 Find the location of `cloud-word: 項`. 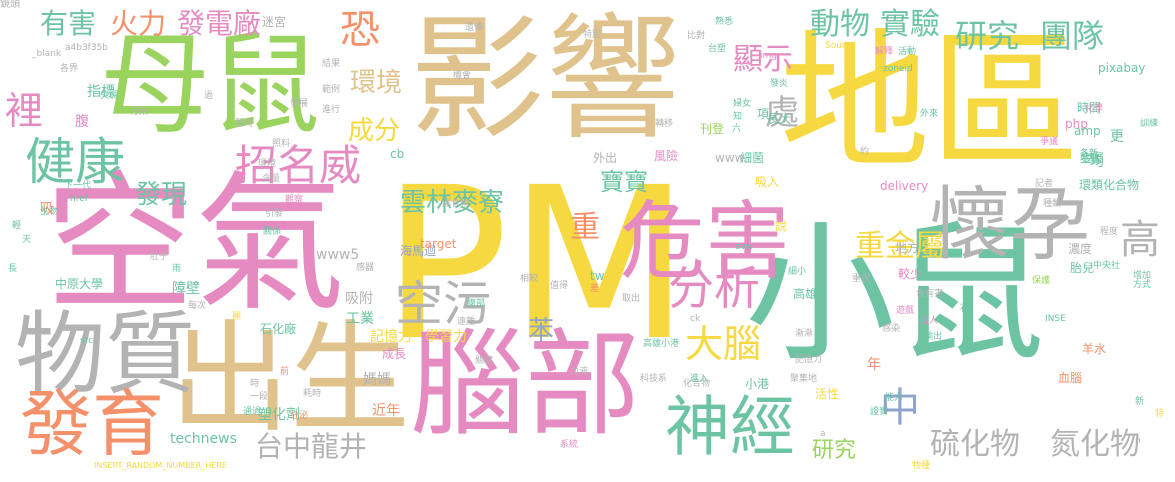

cloud-word: 項 is located at coordinates (763, 114).